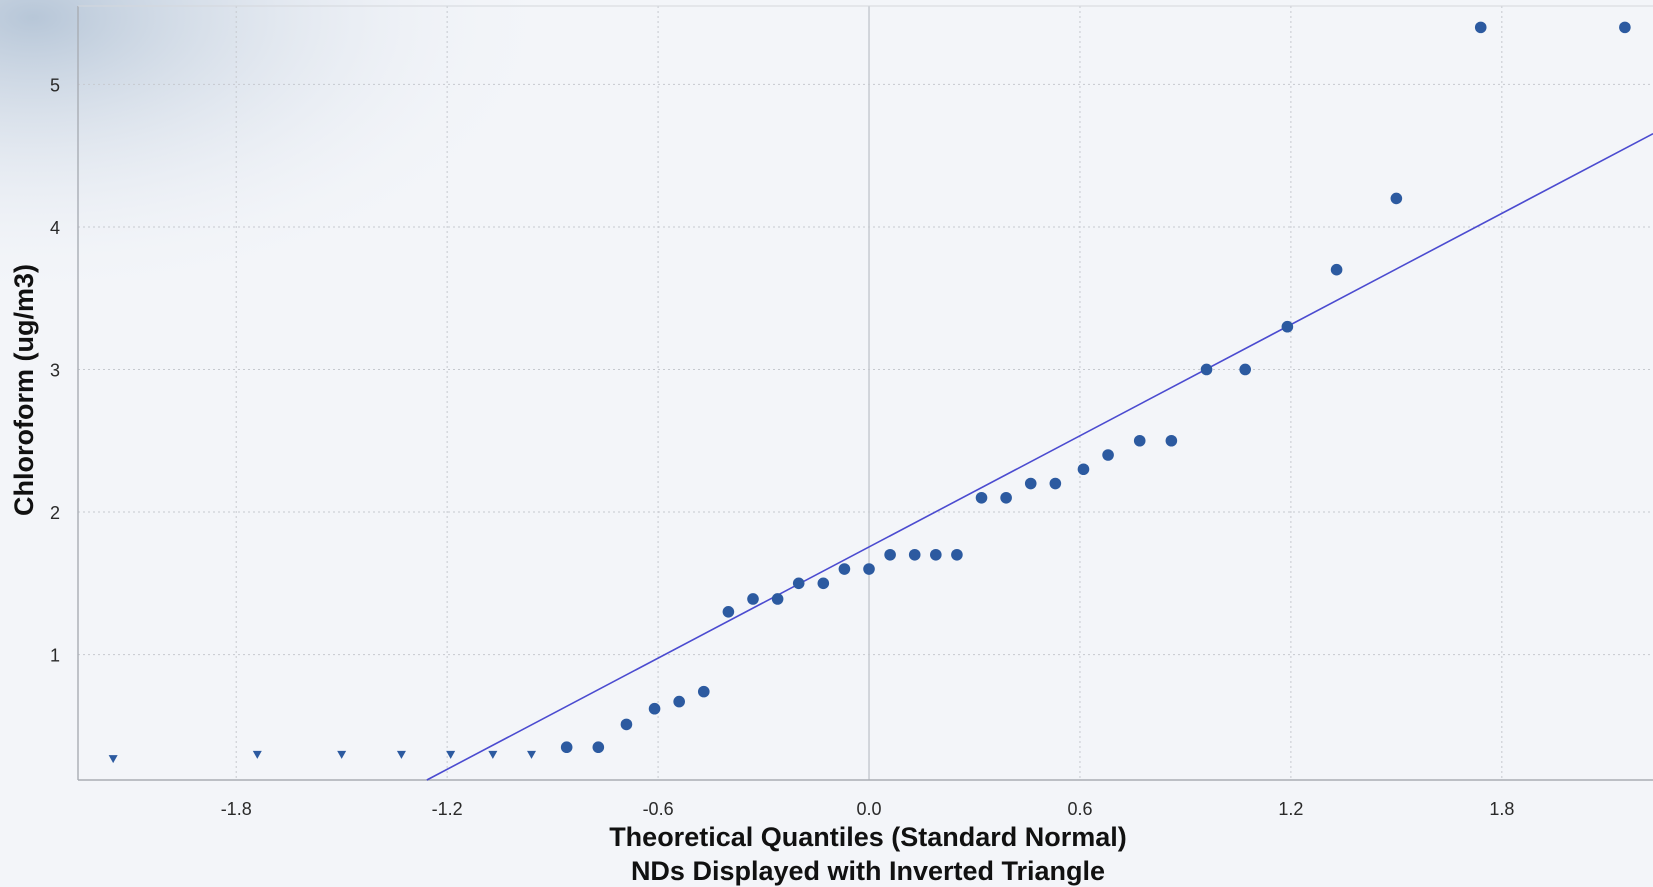  I want to click on x-tick-label: 0.6, so click(1079, 809).